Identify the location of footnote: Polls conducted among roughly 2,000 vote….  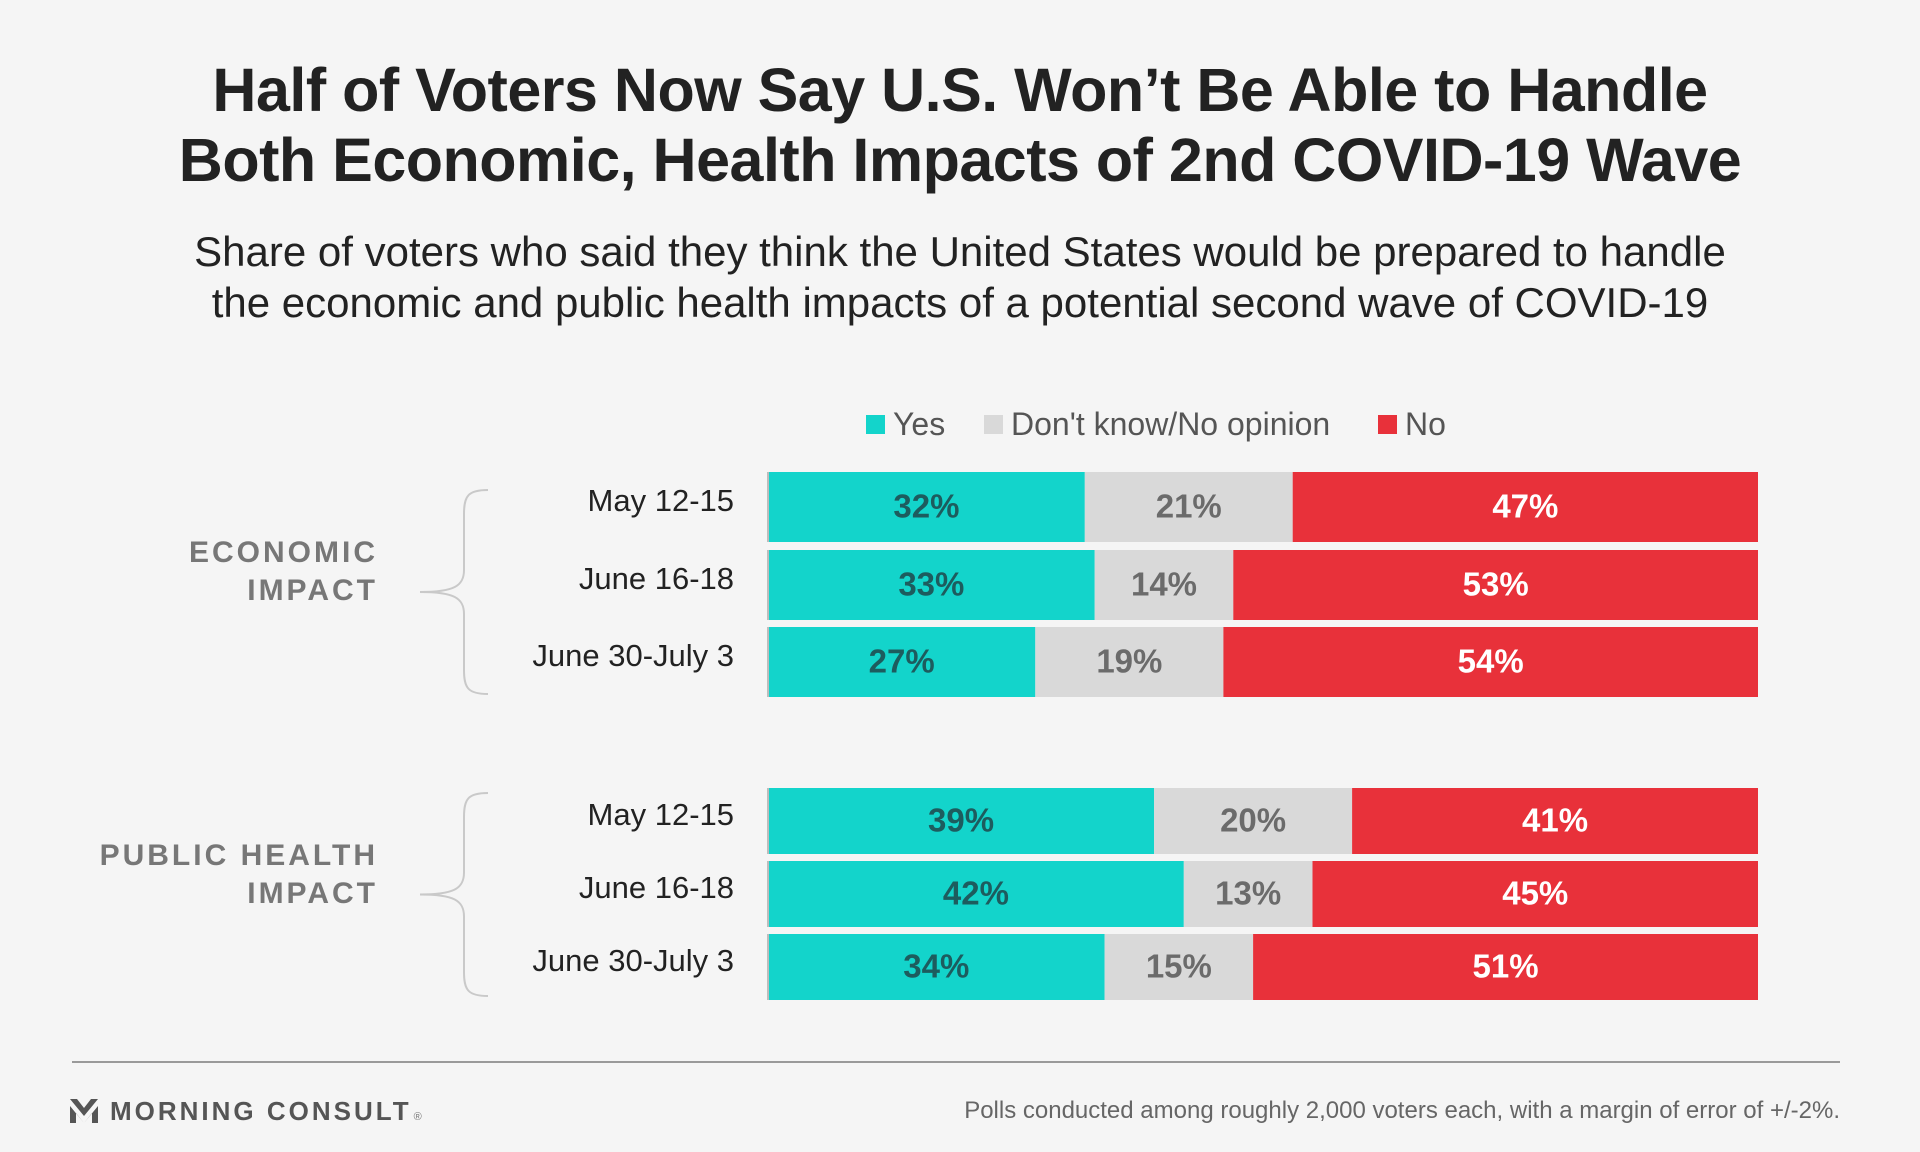
(1402, 1110).